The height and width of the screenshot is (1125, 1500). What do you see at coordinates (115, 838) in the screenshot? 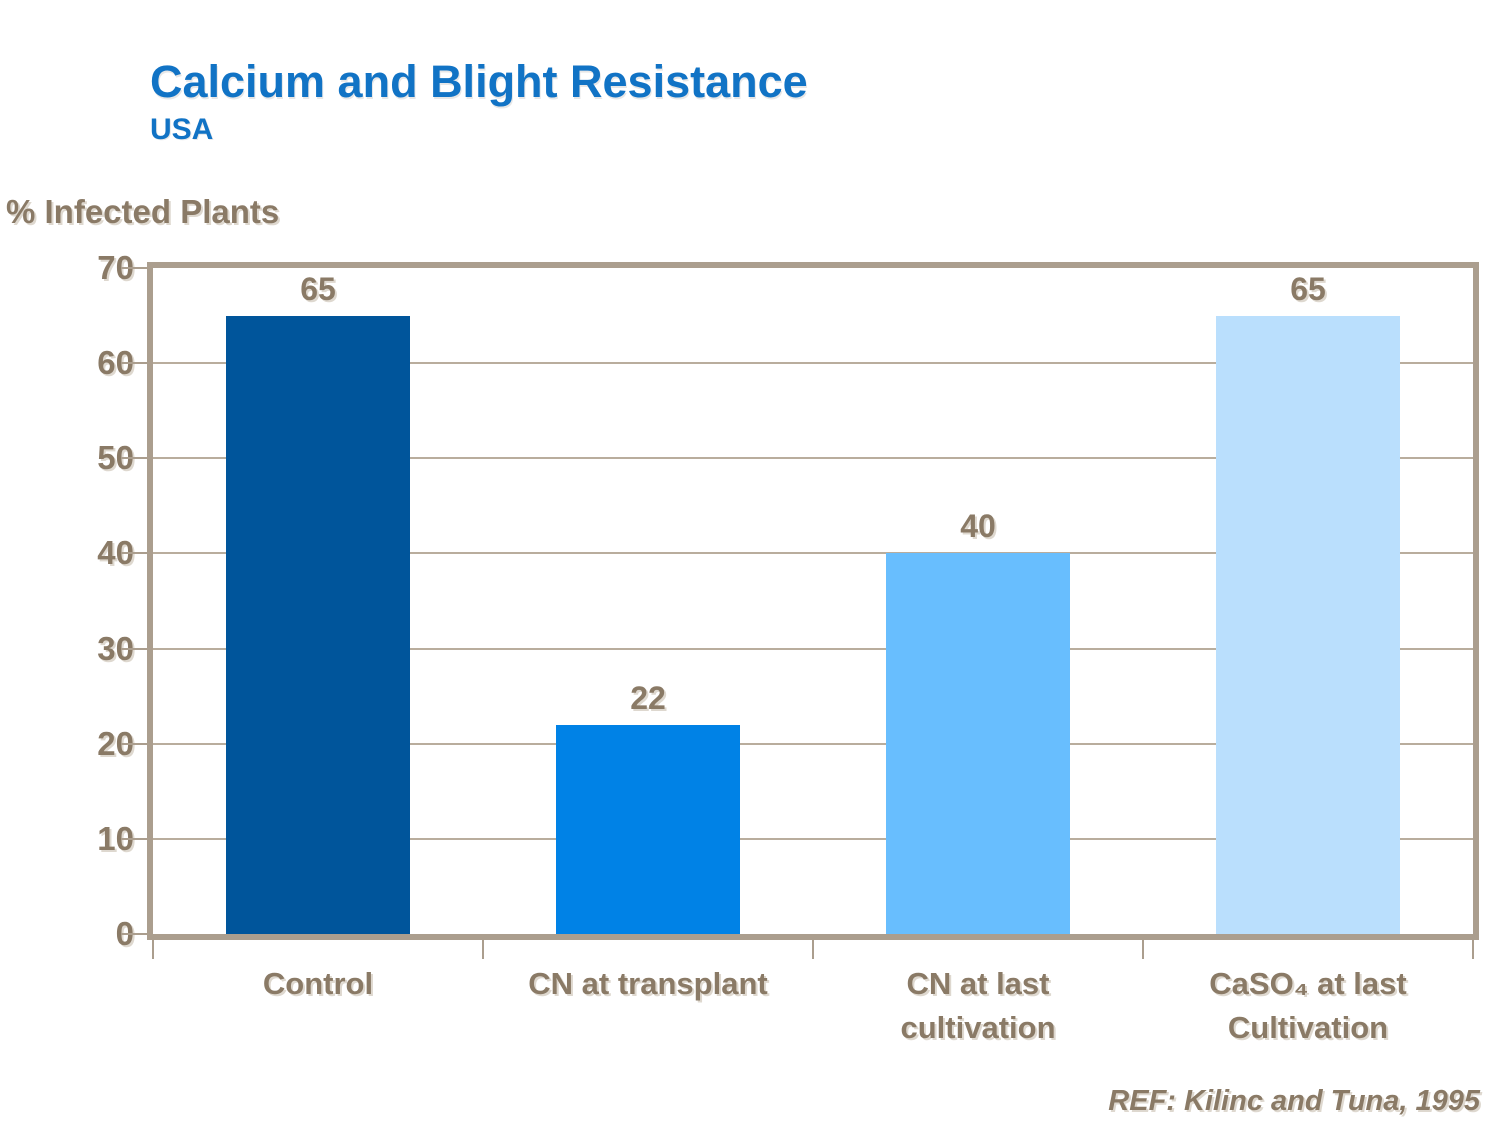
I see `y-tick-label-10: 10` at bounding box center [115, 838].